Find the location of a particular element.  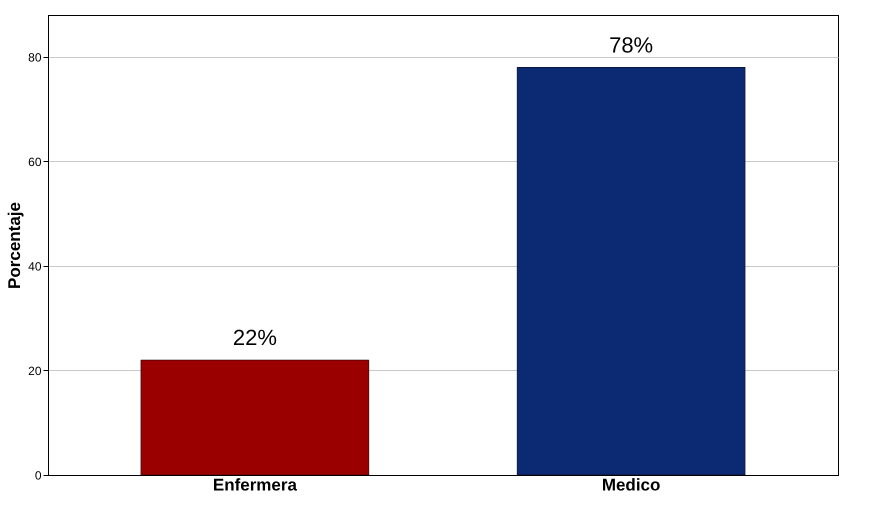

y-tick-label: 20 is located at coordinates (35, 371).